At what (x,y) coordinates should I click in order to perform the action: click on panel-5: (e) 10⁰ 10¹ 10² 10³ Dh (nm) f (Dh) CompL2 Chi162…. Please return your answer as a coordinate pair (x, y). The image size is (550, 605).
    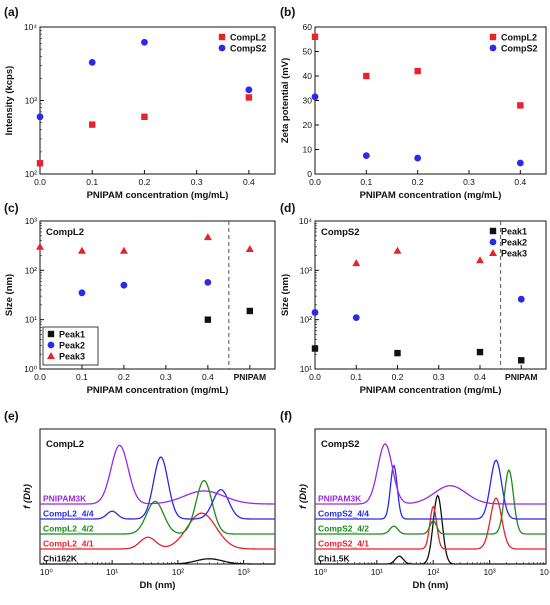
    Looking at the image, I should click on (140, 500).